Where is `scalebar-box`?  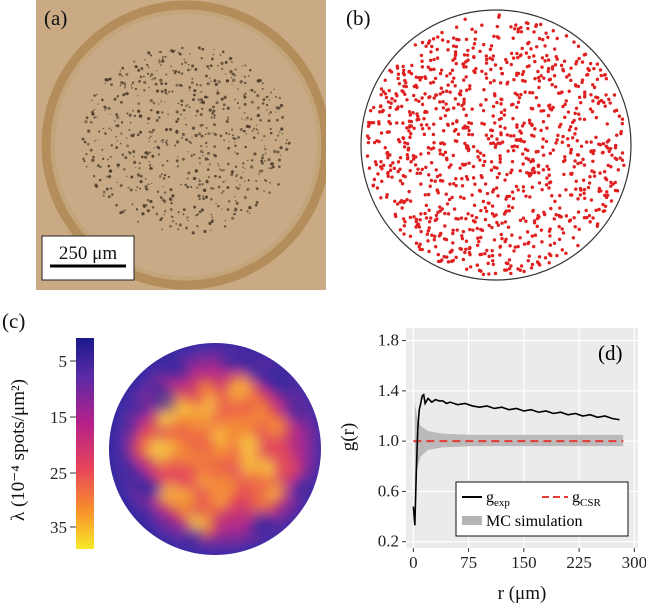
scalebar-box is located at coordinates (88, 258).